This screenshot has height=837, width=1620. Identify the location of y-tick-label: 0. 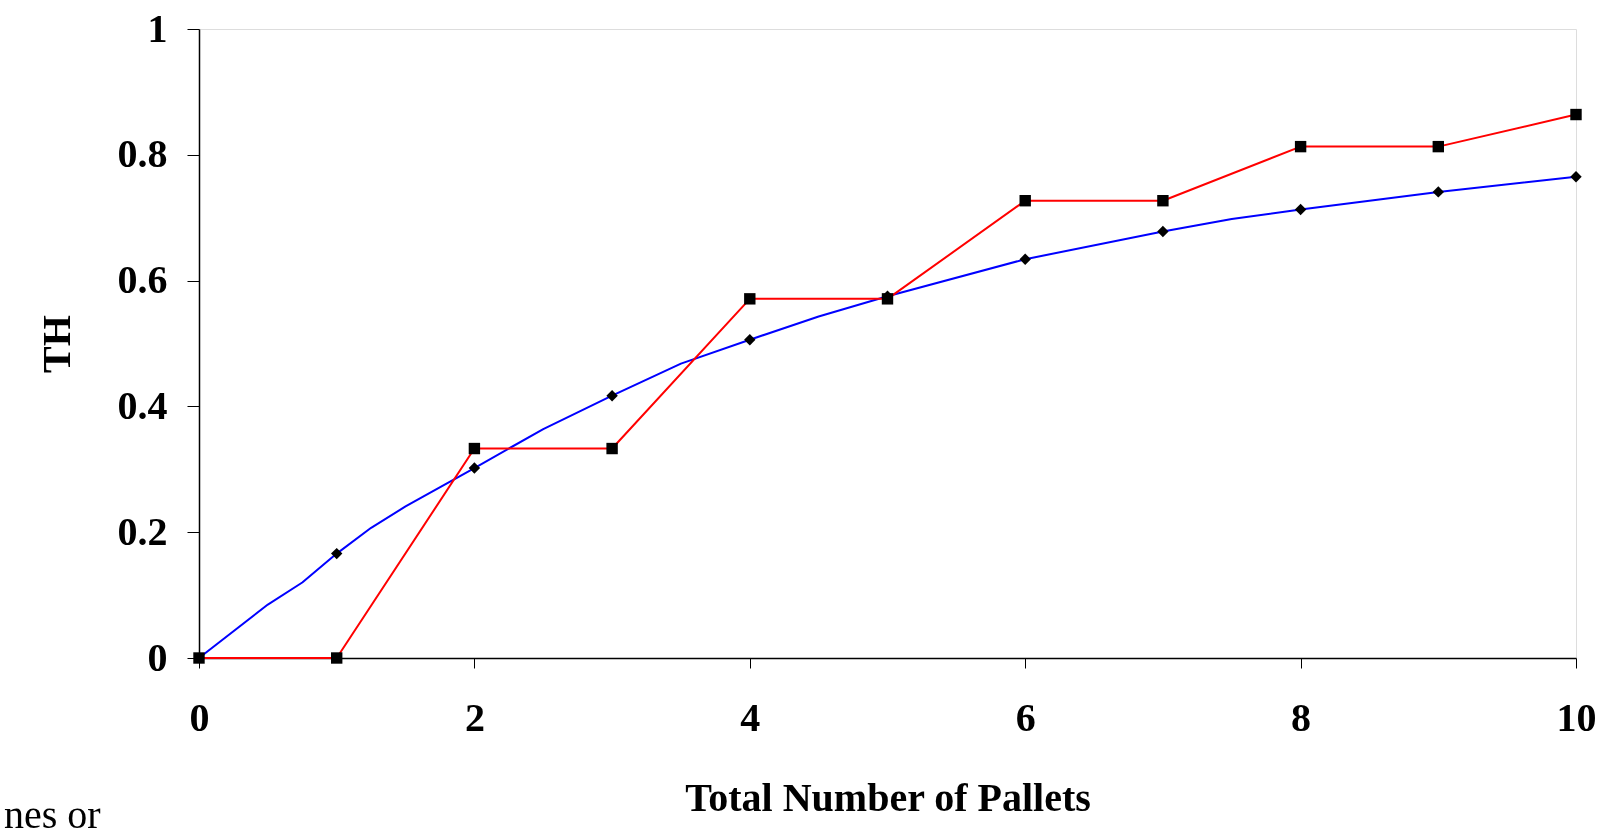
(157, 657).